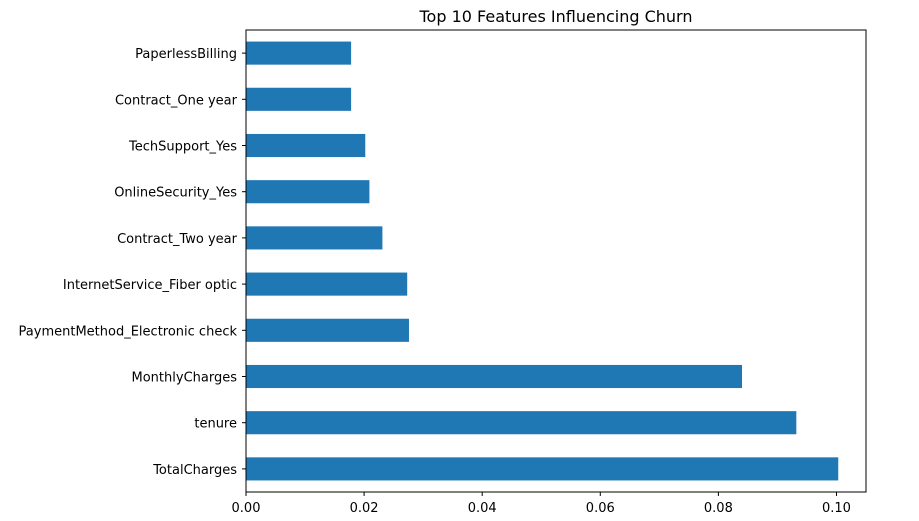 The image size is (919, 521). I want to click on chart-title: Top 10 Features Influencing Churn, so click(556, 16).